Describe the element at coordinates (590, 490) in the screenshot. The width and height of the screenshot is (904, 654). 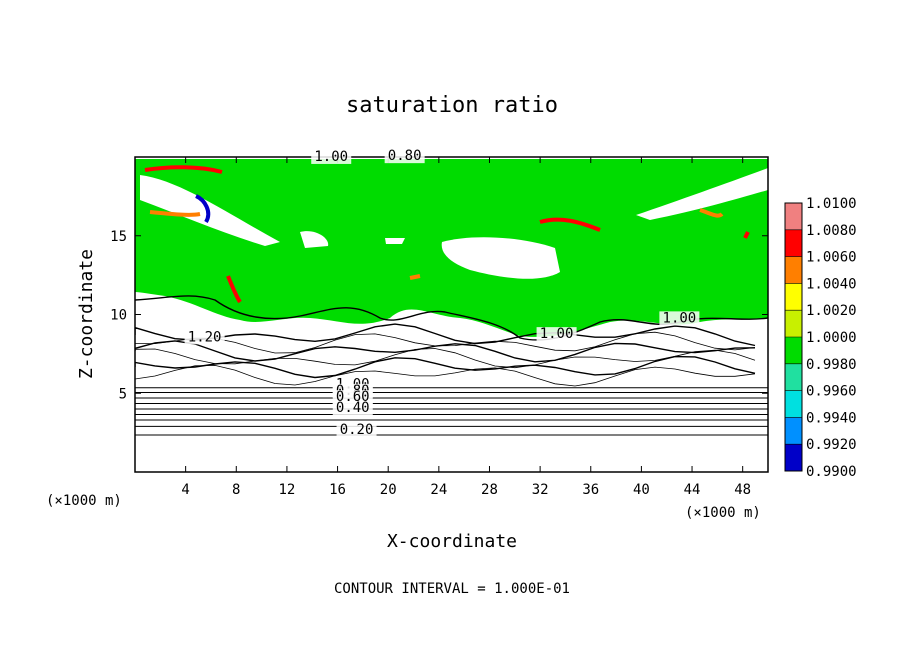
I see `x-tick-label: 36` at that location.